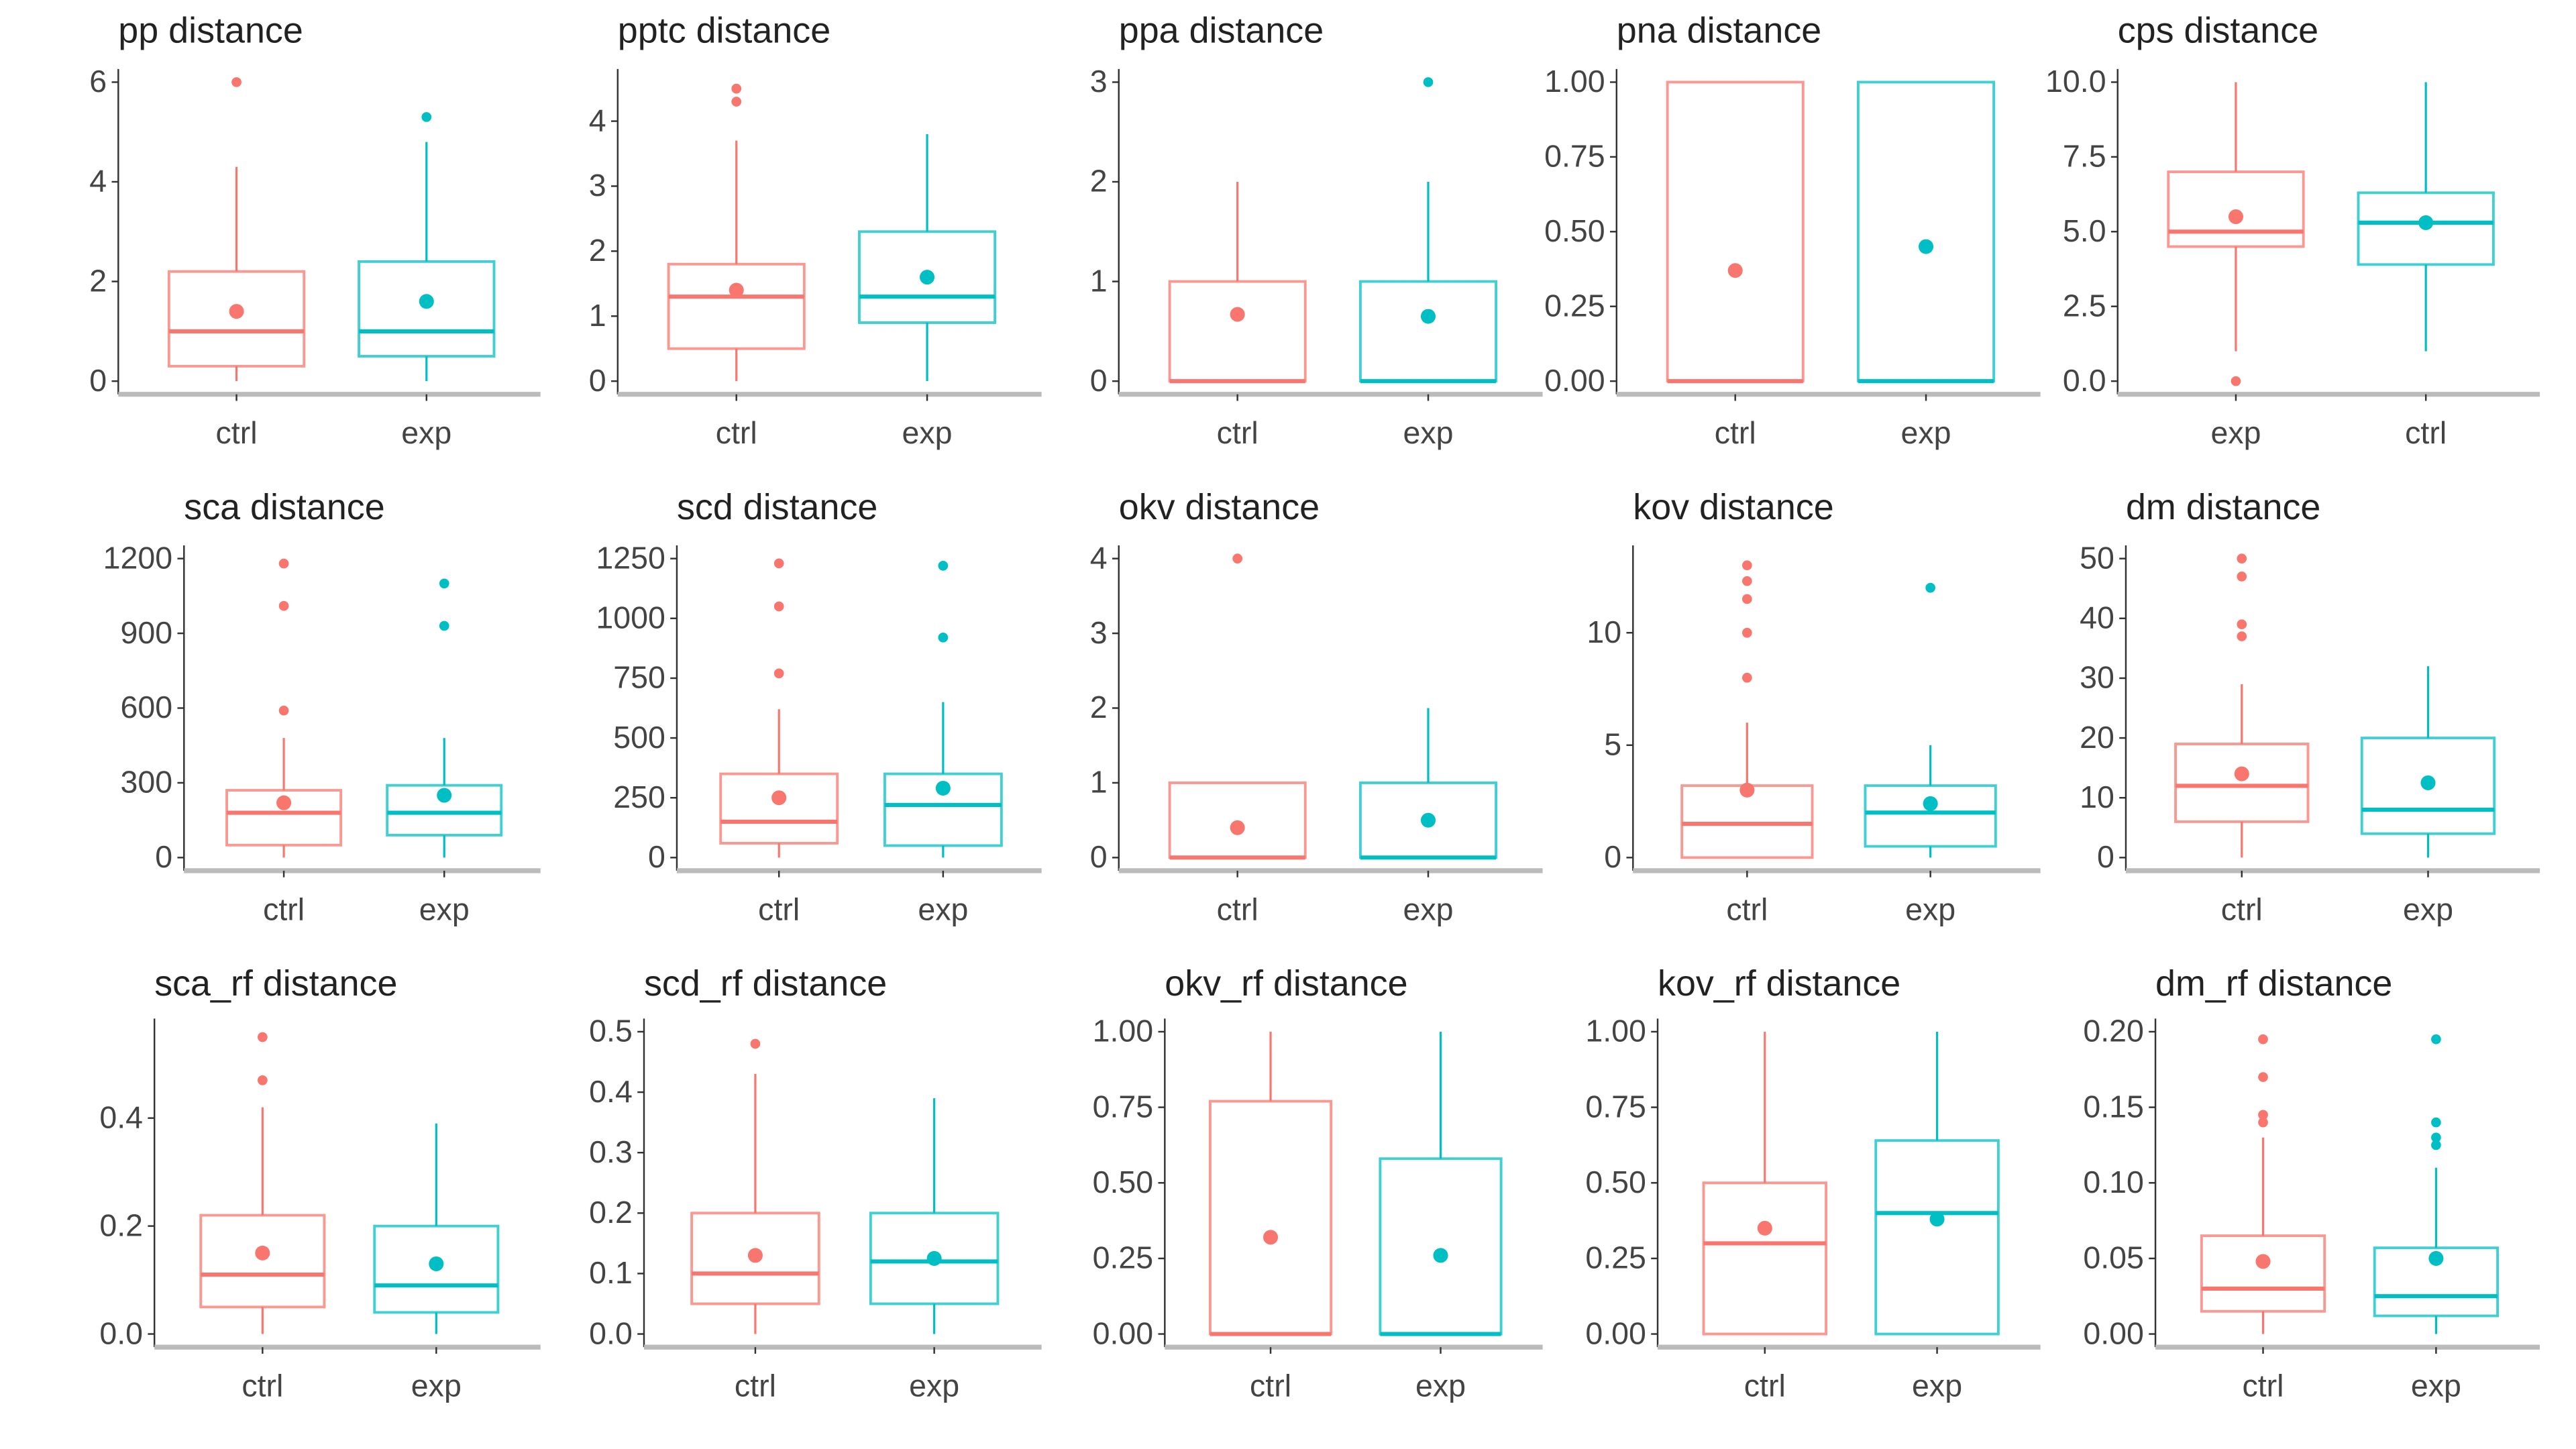 This screenshot has height=1449, width=2576. What do you see at coordinates (2084, 305) in the screenshot?
I see `y-tick-label: 2.5` at bounding box center [2084, 305].